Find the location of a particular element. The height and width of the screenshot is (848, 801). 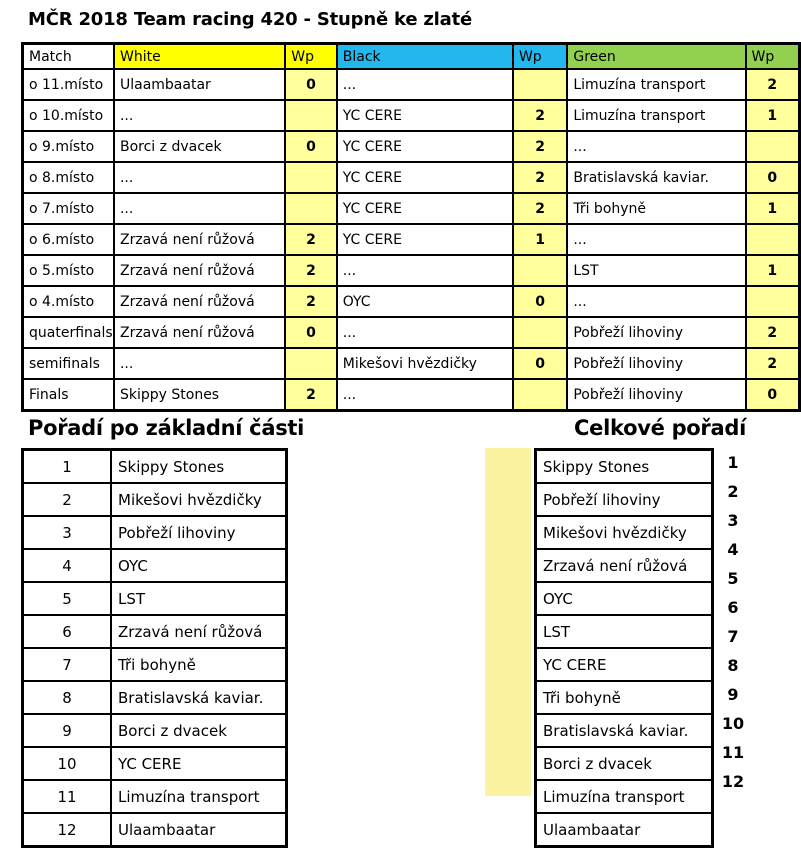

match-cell: Finals is located at coordinates (68, 395).